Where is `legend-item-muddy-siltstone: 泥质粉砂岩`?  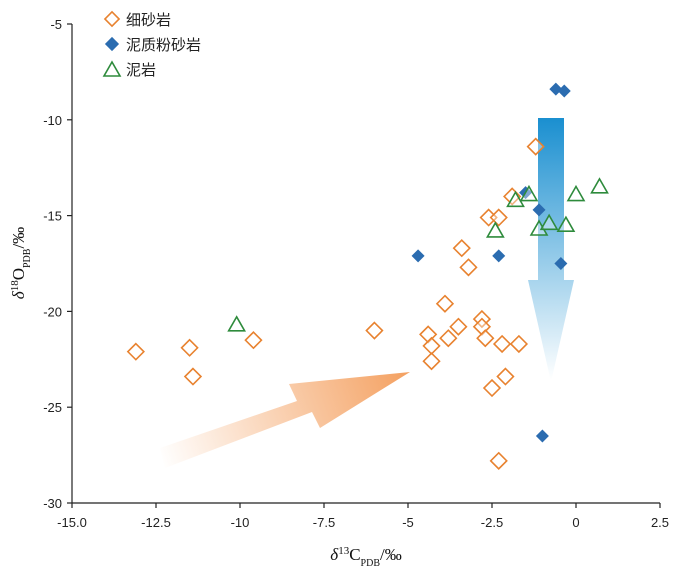 legend-item-muddy-siltstone: 泥质粉砂岩 is located at coordinates (152, 45).